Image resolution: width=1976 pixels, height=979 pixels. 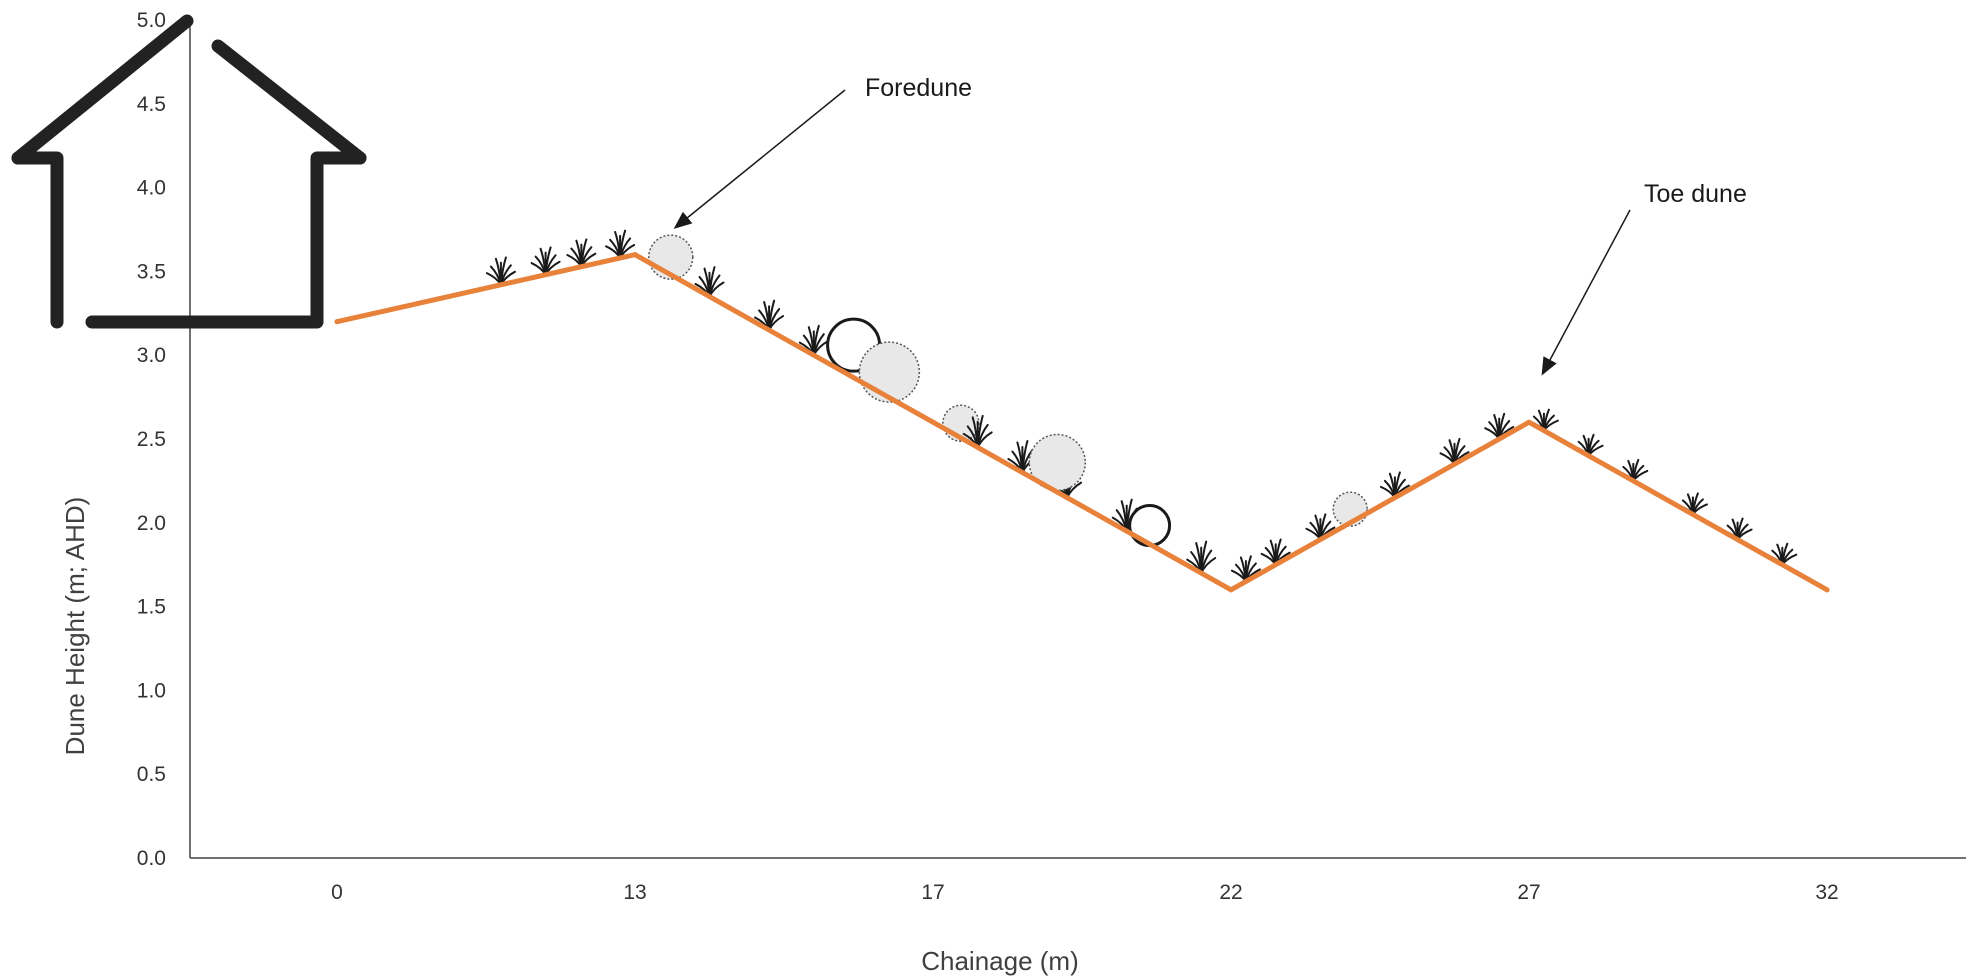 What do you see at coordinates (1528, 892) in the screenshot?
I see `x-tick-label: 27` at bounding box center [1528, 892].